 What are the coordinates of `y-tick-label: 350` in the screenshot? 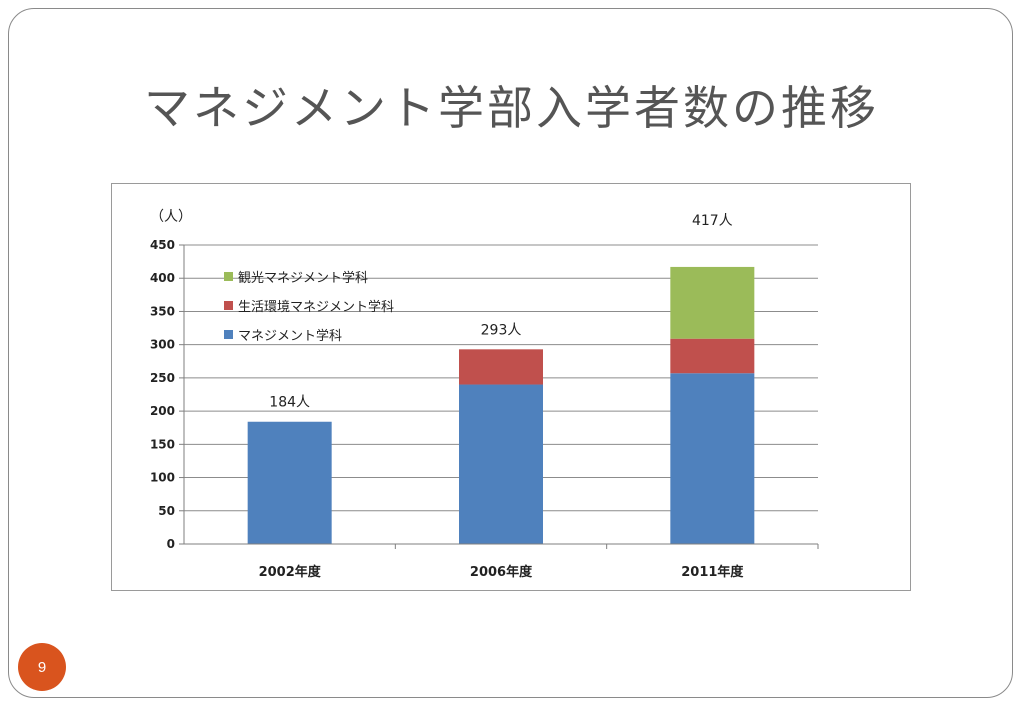 It's located at (162, 311).